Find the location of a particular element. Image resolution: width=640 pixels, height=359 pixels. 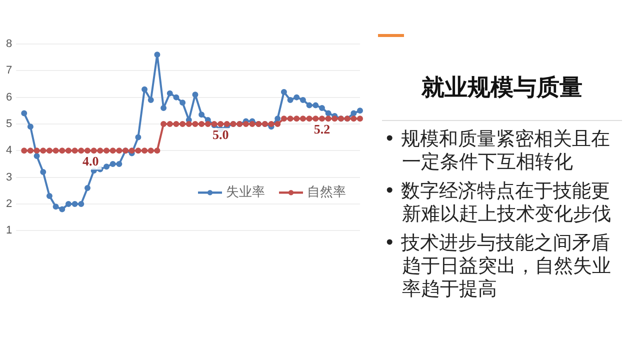

text: 就业规模与质量 is located at coordinates (502, 88).